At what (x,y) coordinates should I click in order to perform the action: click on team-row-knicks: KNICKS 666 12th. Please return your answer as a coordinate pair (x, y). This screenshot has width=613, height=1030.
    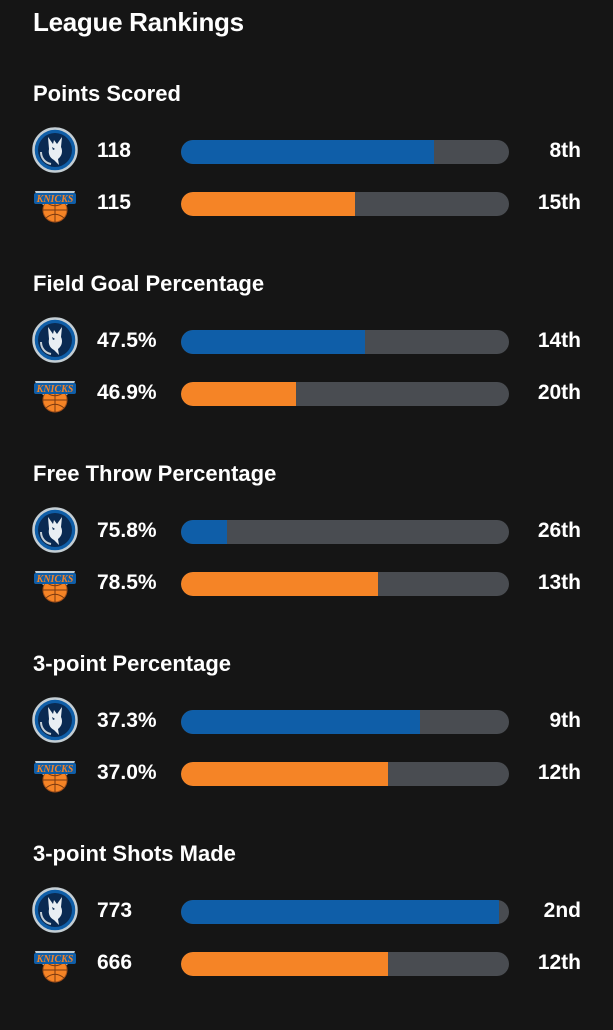
    Looking at the image, I should click on (306, 963).